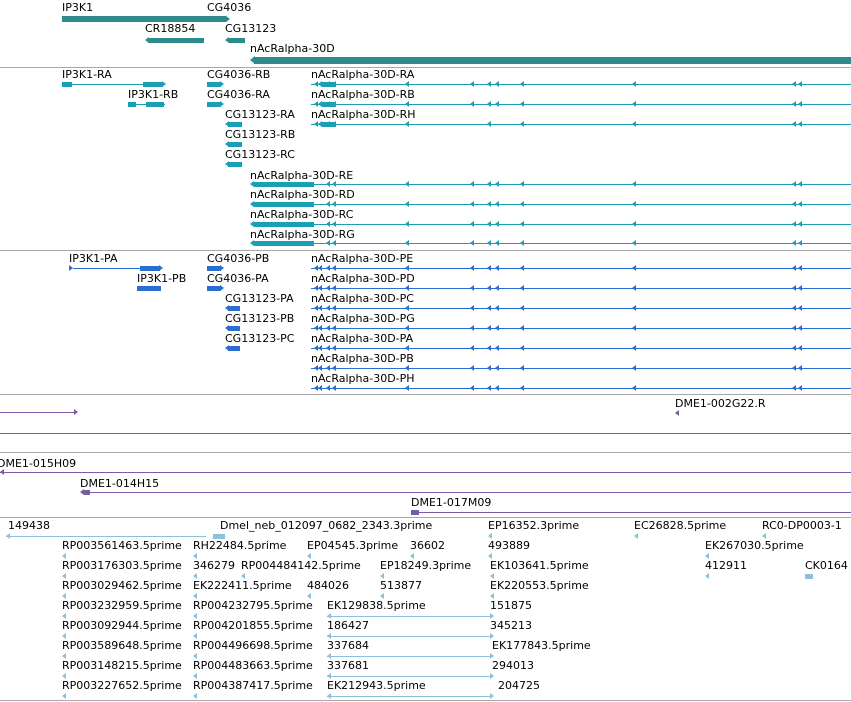  I want to click on feature-label: nAcRalpha-30D-RE, so click(302, 175).